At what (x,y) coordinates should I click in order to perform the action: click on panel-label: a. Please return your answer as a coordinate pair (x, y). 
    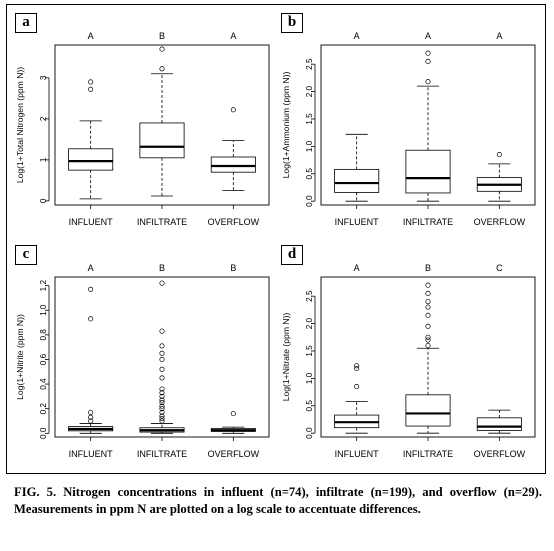
    Looking at the image, I should click on (26, 23).